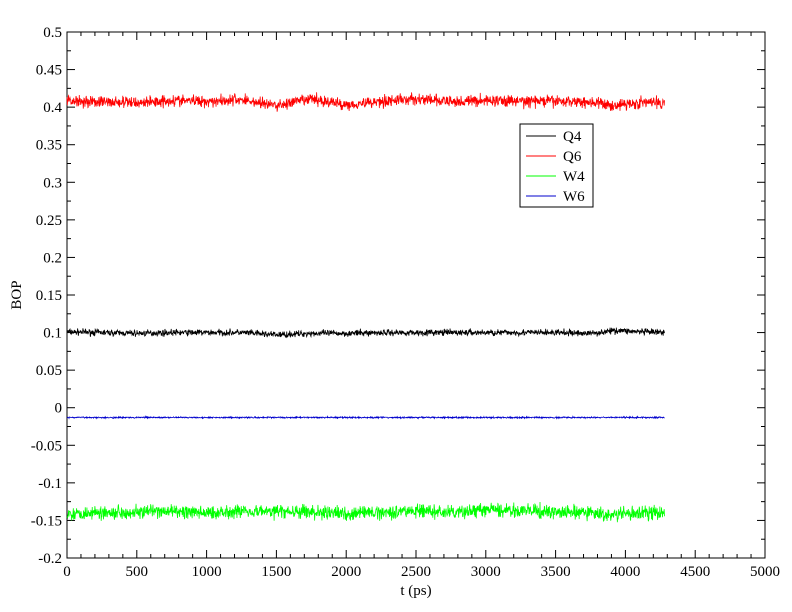 This screenshot has height=612, width=792. What do you see at coordinates (556, 572) in the screenshot?
I see `x-tick-label: 3500` at bounding box center [556, 572].